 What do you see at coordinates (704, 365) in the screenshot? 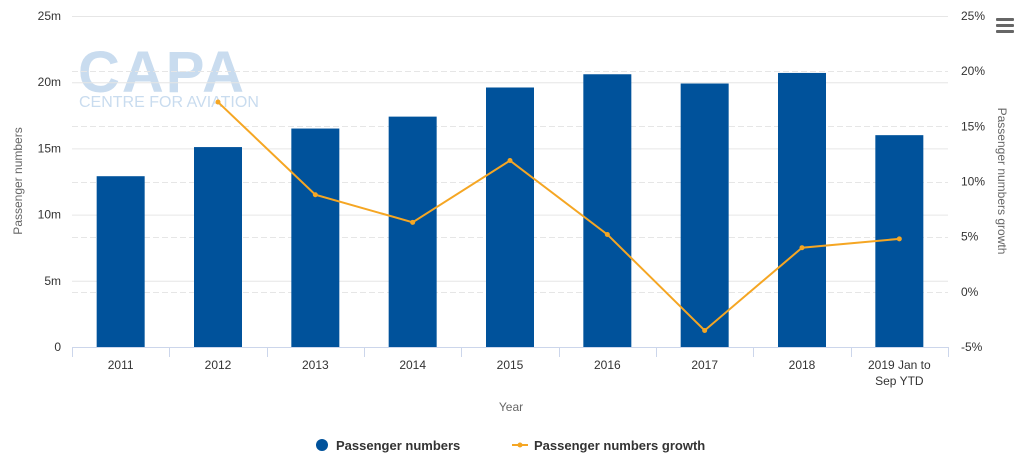
I see `x-tick-label: 2017` at bounding box center [704, 365].